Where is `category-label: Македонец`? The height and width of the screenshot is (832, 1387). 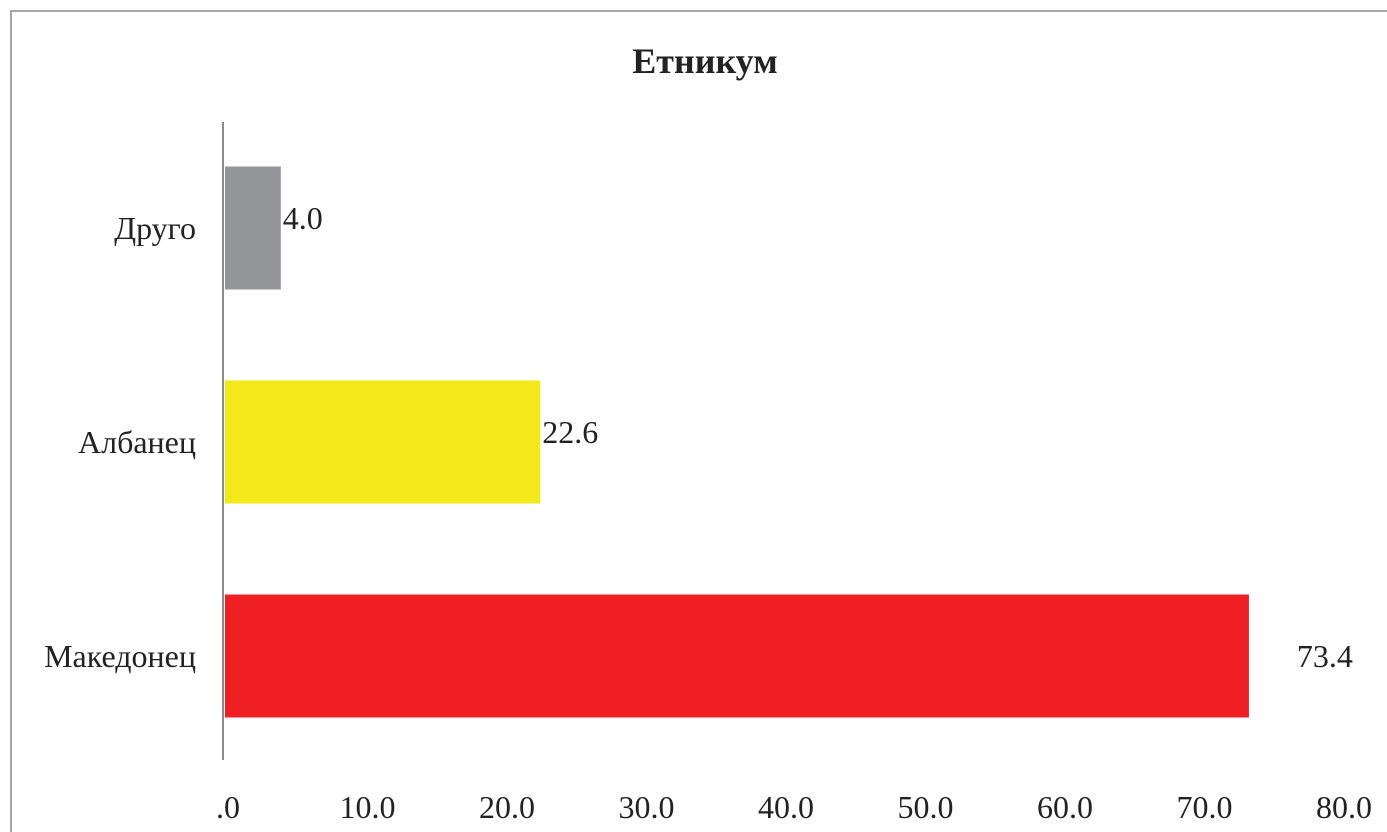
category-label: Македонец is located at coordinates (120, 656).